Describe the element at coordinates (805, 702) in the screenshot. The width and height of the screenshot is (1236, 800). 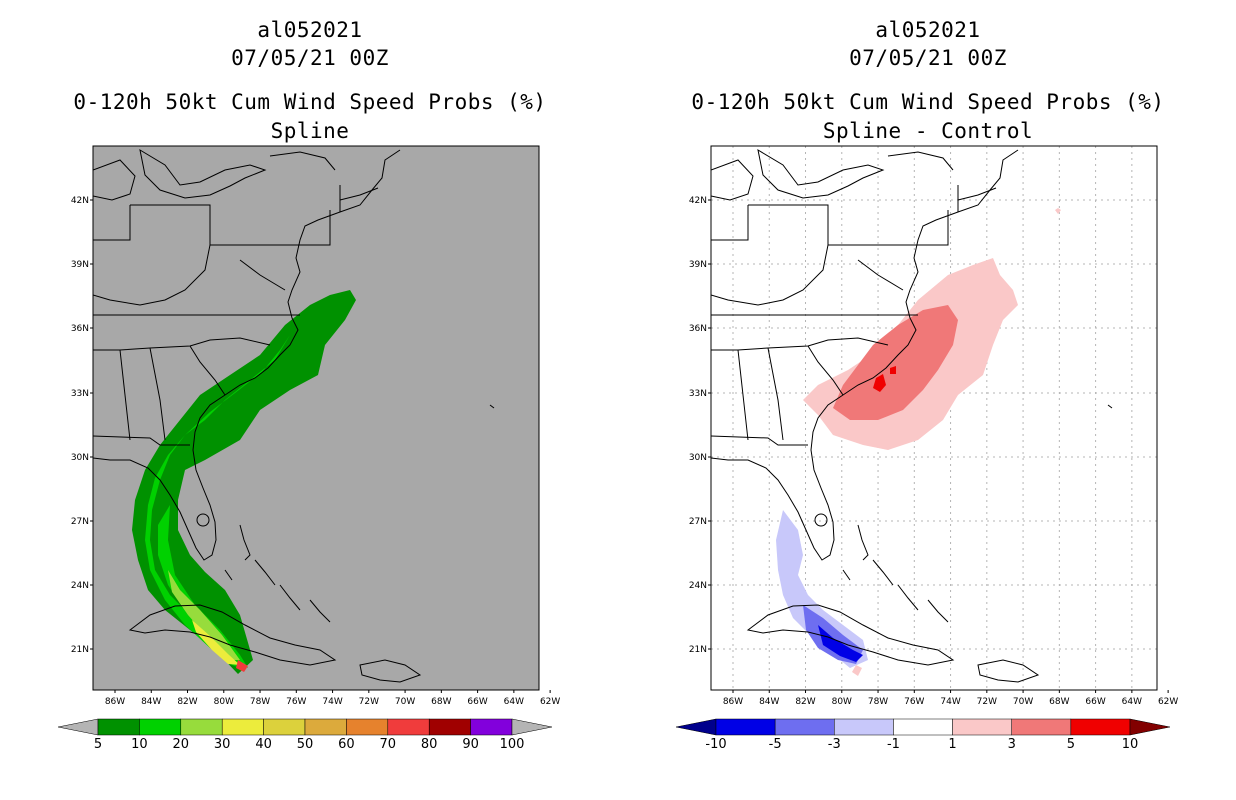
I see `right-lon-label: 82W` at that location.